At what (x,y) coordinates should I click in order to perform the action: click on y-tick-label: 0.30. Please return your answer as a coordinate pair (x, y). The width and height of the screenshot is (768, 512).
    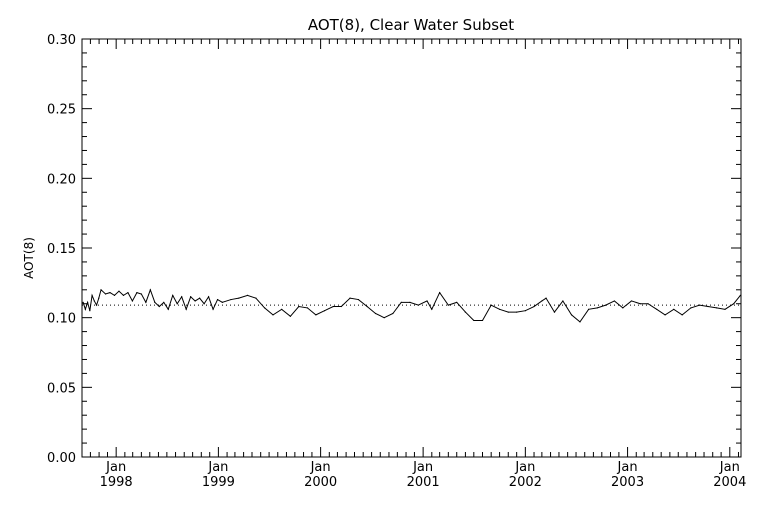
    Looking at the image, I should click on (61, 40).